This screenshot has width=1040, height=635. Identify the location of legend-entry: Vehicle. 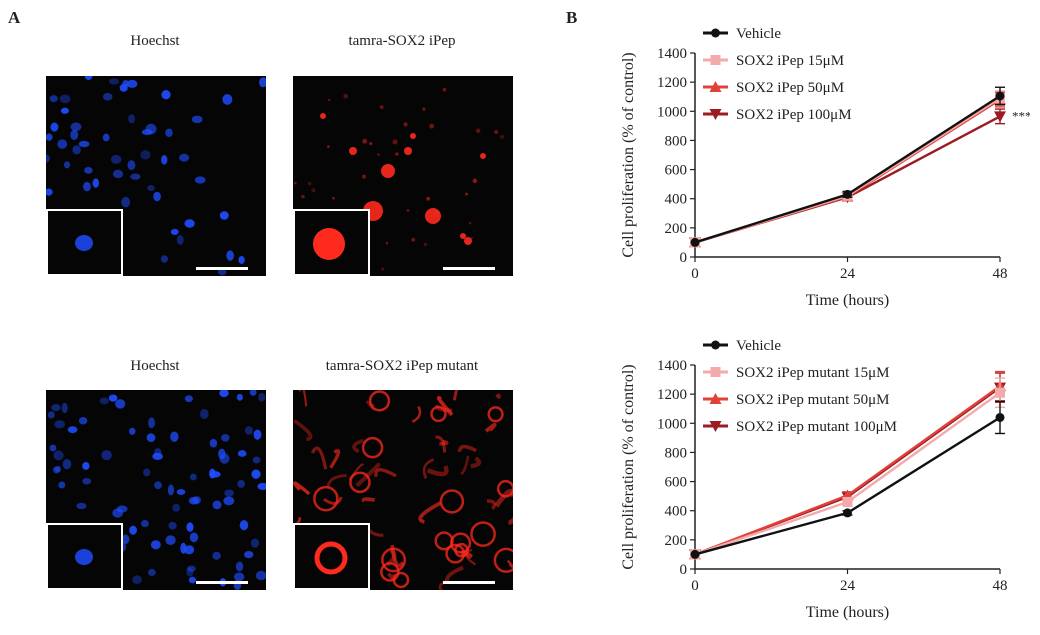
(742, 346).